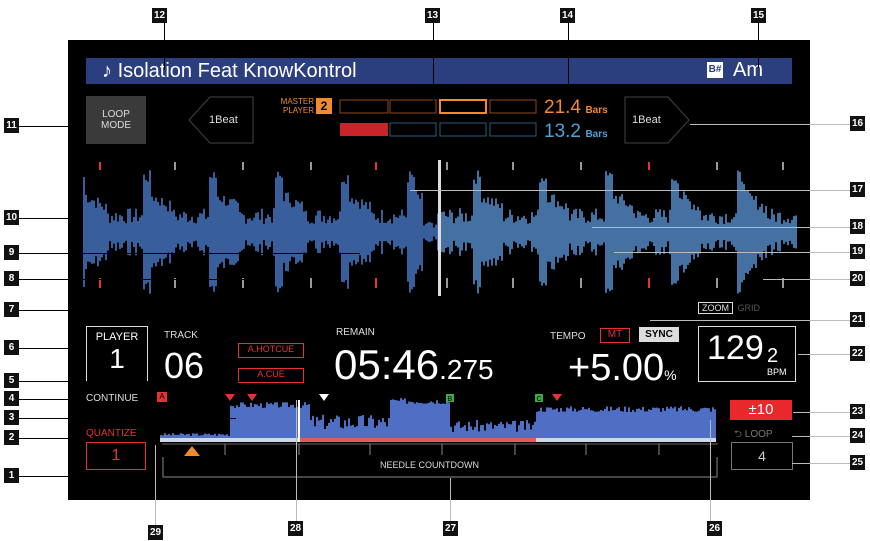 The width and height of the screenshot is (870, 541). What do you see at coordinates (355, 332) in the screenshot?
I see `remain-label: REMAIN` at bounding box center [355, 332].